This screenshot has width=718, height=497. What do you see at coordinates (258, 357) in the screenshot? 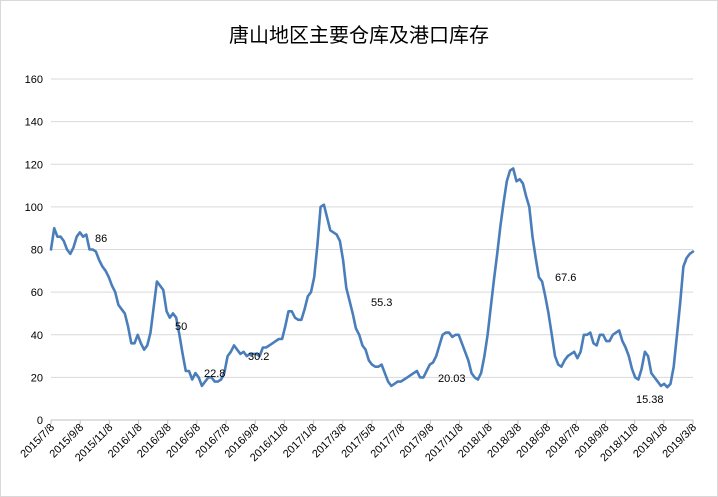
I see `data-label: 30.2` at bounding box center [258, 357].